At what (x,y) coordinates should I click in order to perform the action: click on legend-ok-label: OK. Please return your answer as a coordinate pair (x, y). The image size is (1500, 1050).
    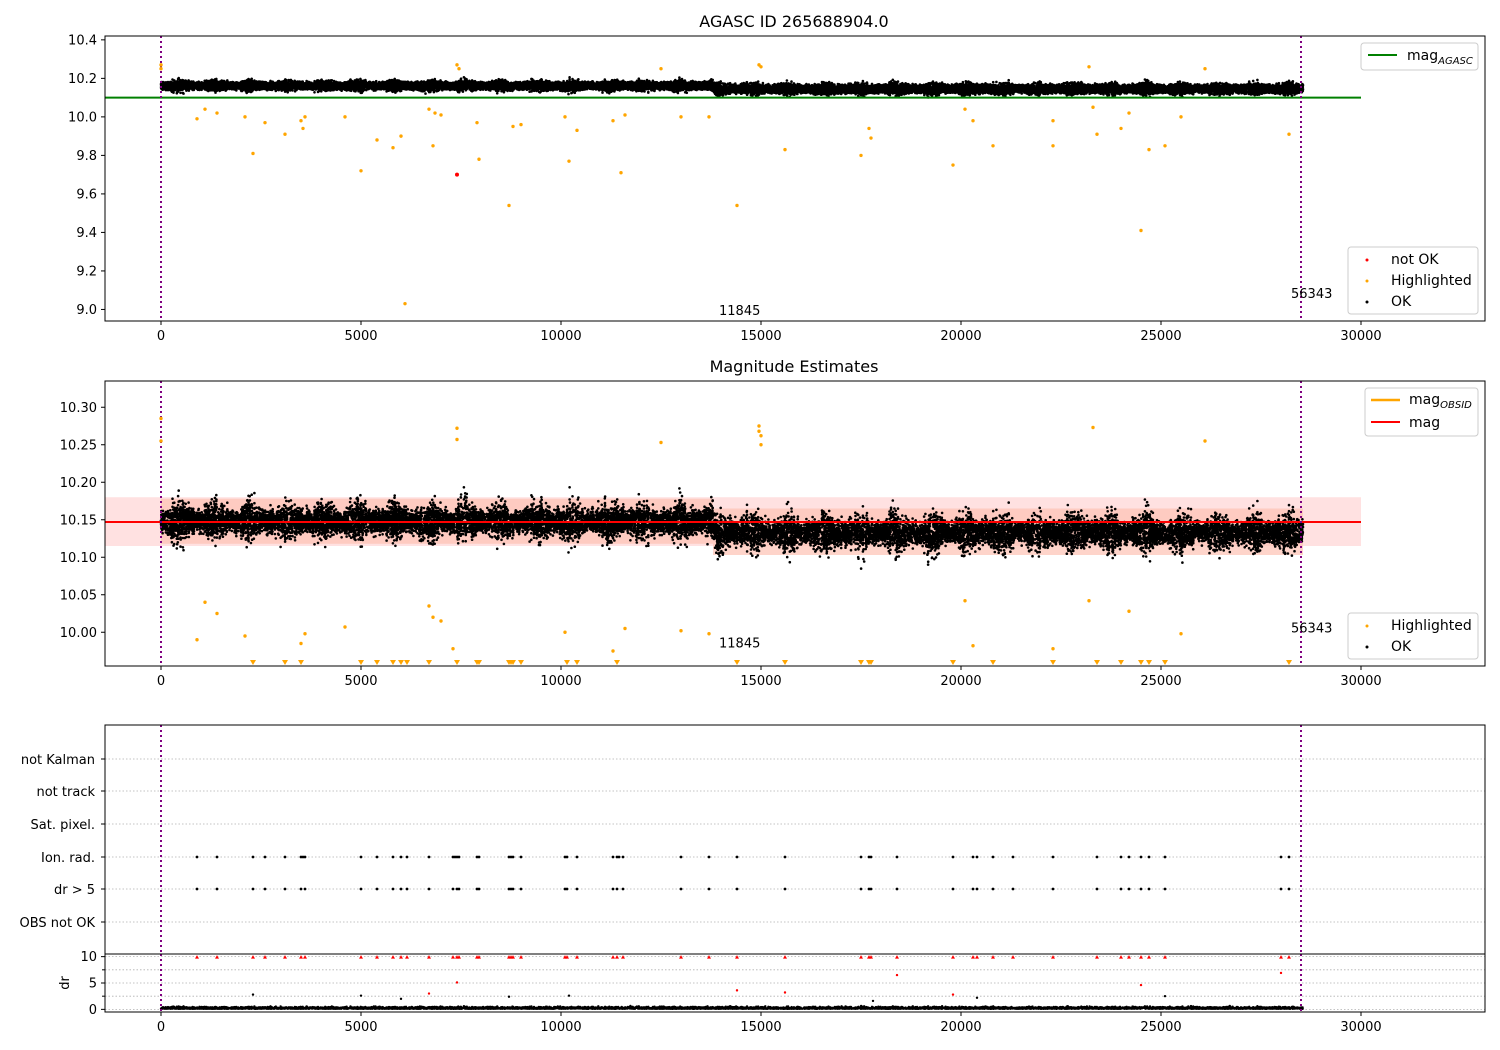
    Looking at the image, I should click on (1401, 302).